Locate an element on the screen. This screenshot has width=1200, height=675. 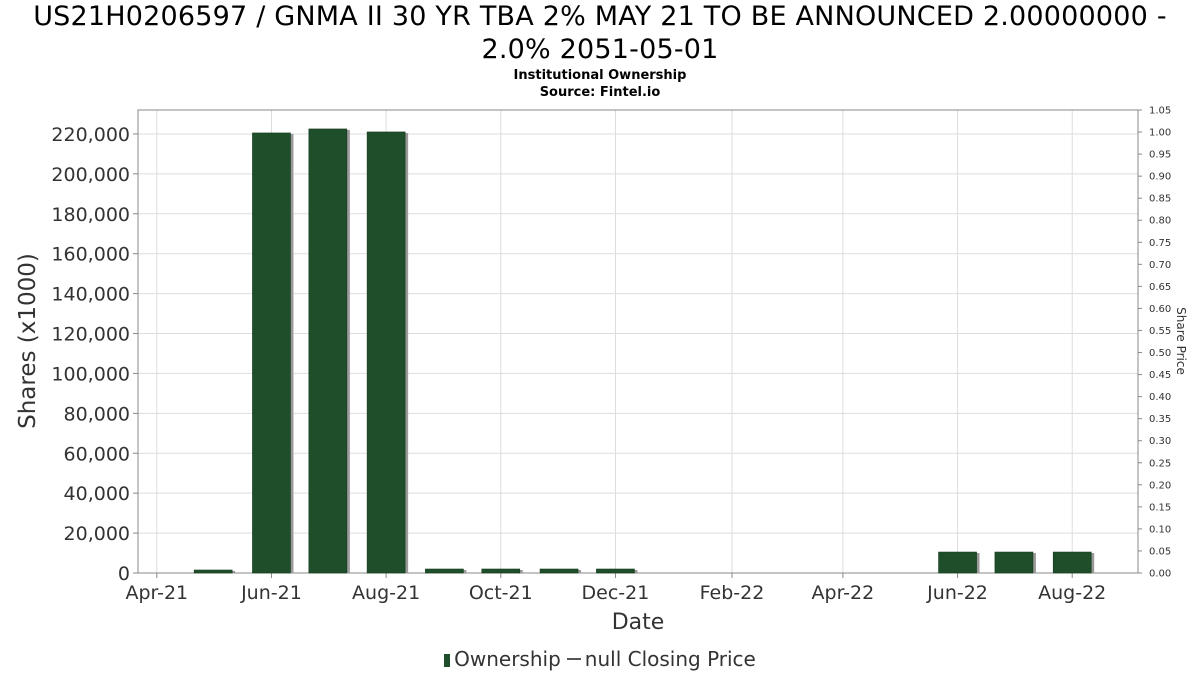
y2-tick-label: 0.20 is located at coordinates (1160, 485).